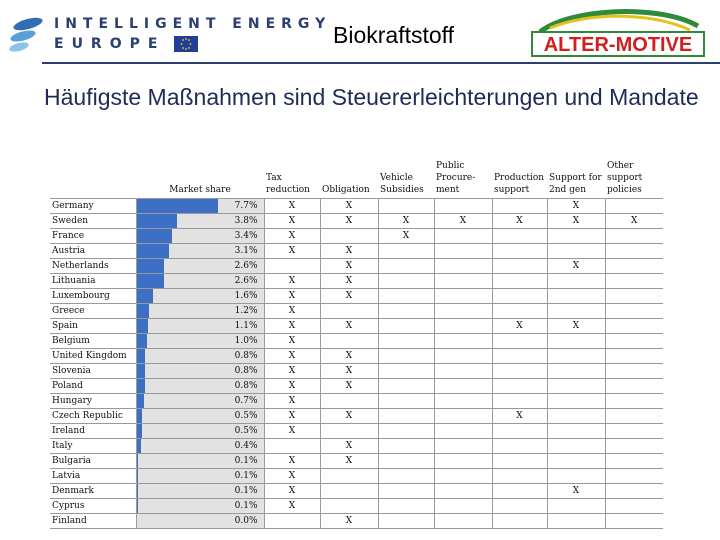  What do you see at coordinates (93, 371) in the screenshot?
I see `country-cell: Slovenia` at bounding box center [93, 371].